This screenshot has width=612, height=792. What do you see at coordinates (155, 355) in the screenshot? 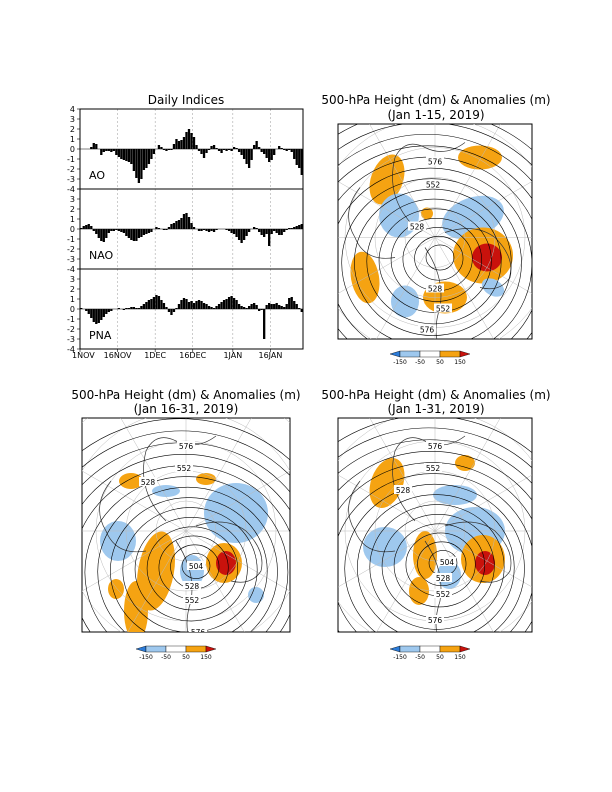
I see `x-tick-label: 1DEC` at bounding box center [155, 355].